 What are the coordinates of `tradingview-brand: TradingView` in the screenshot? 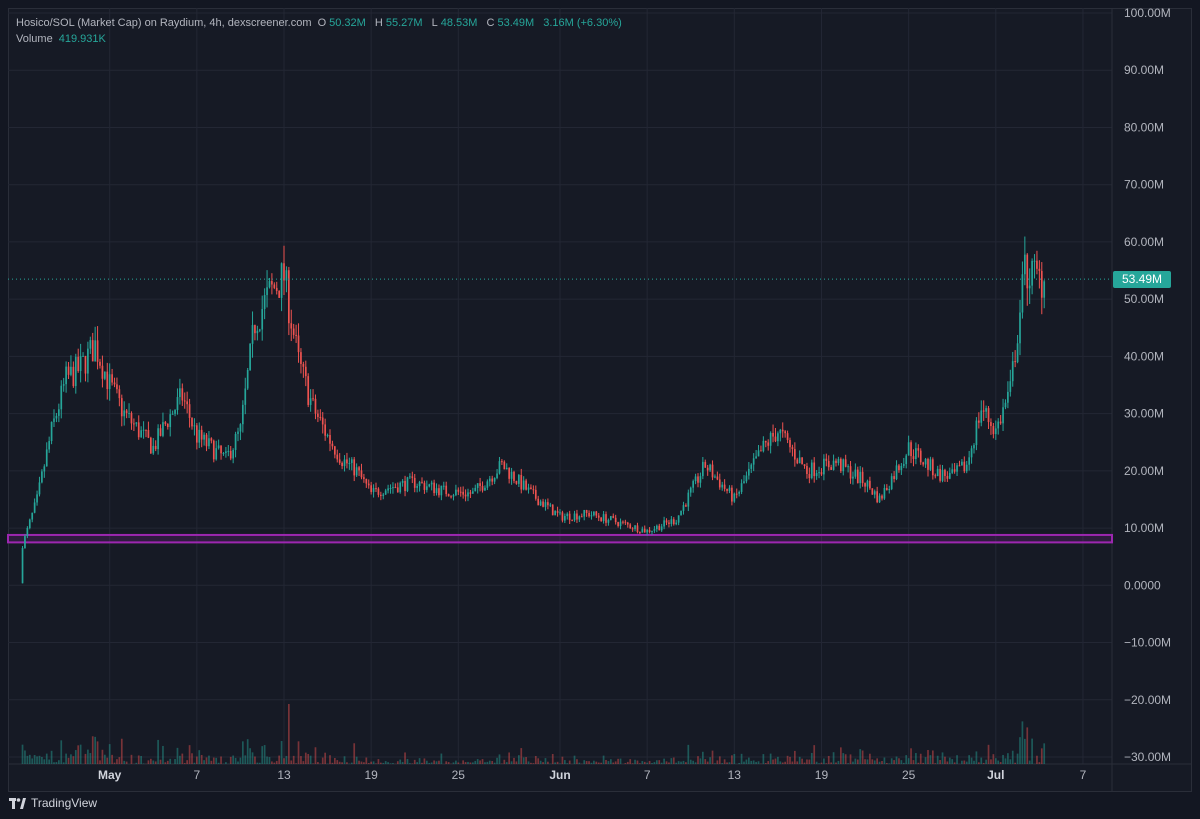 It's located at (53, 803).